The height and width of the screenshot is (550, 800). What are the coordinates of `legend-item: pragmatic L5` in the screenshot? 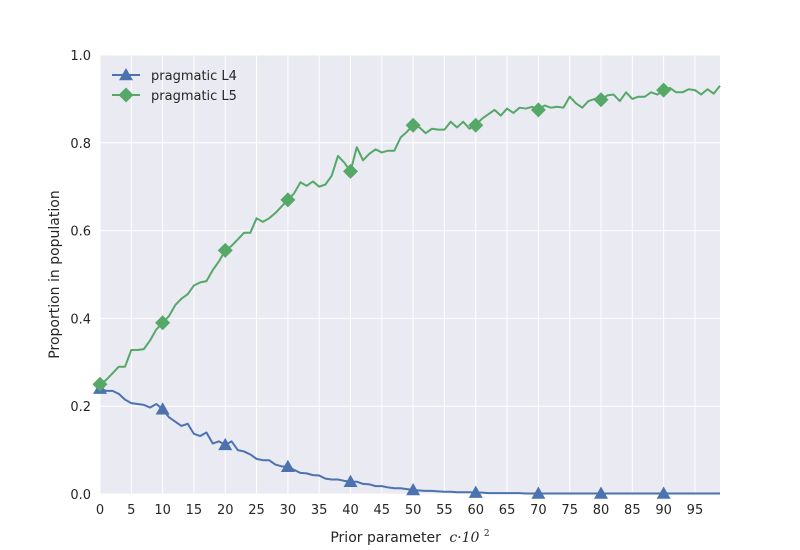 It's located at (174, 95).